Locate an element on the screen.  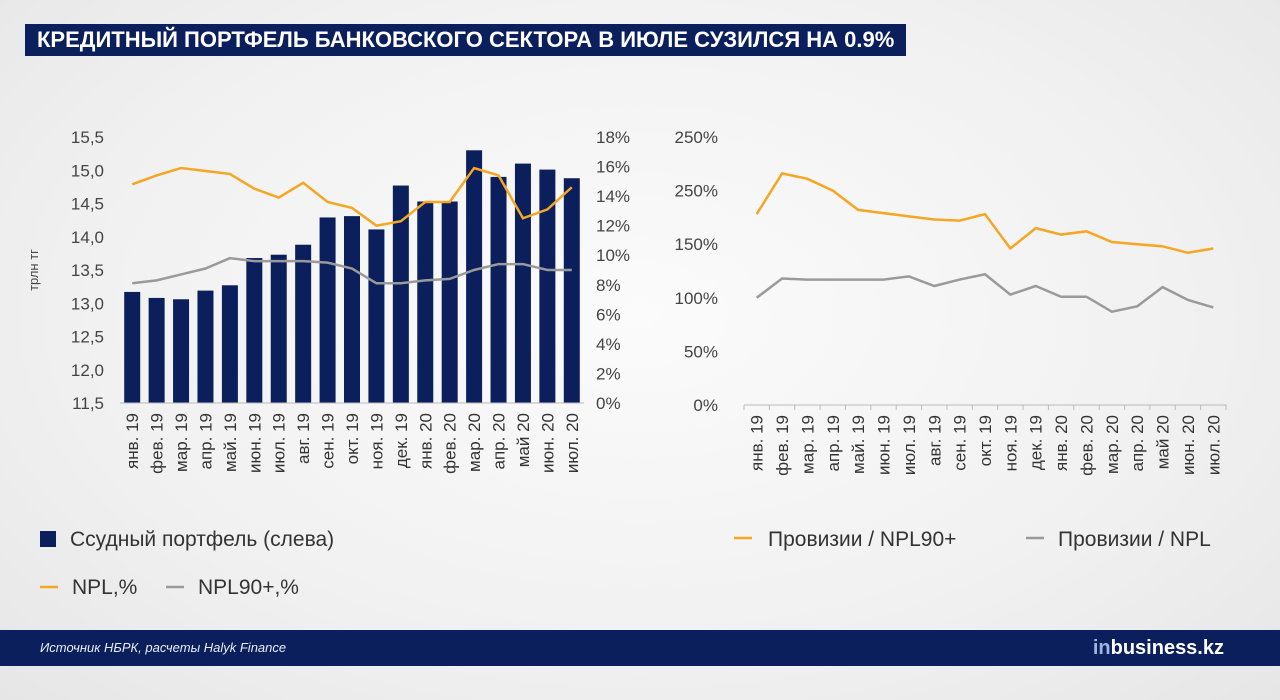
npl90-line is located at coordinates (352, 270).